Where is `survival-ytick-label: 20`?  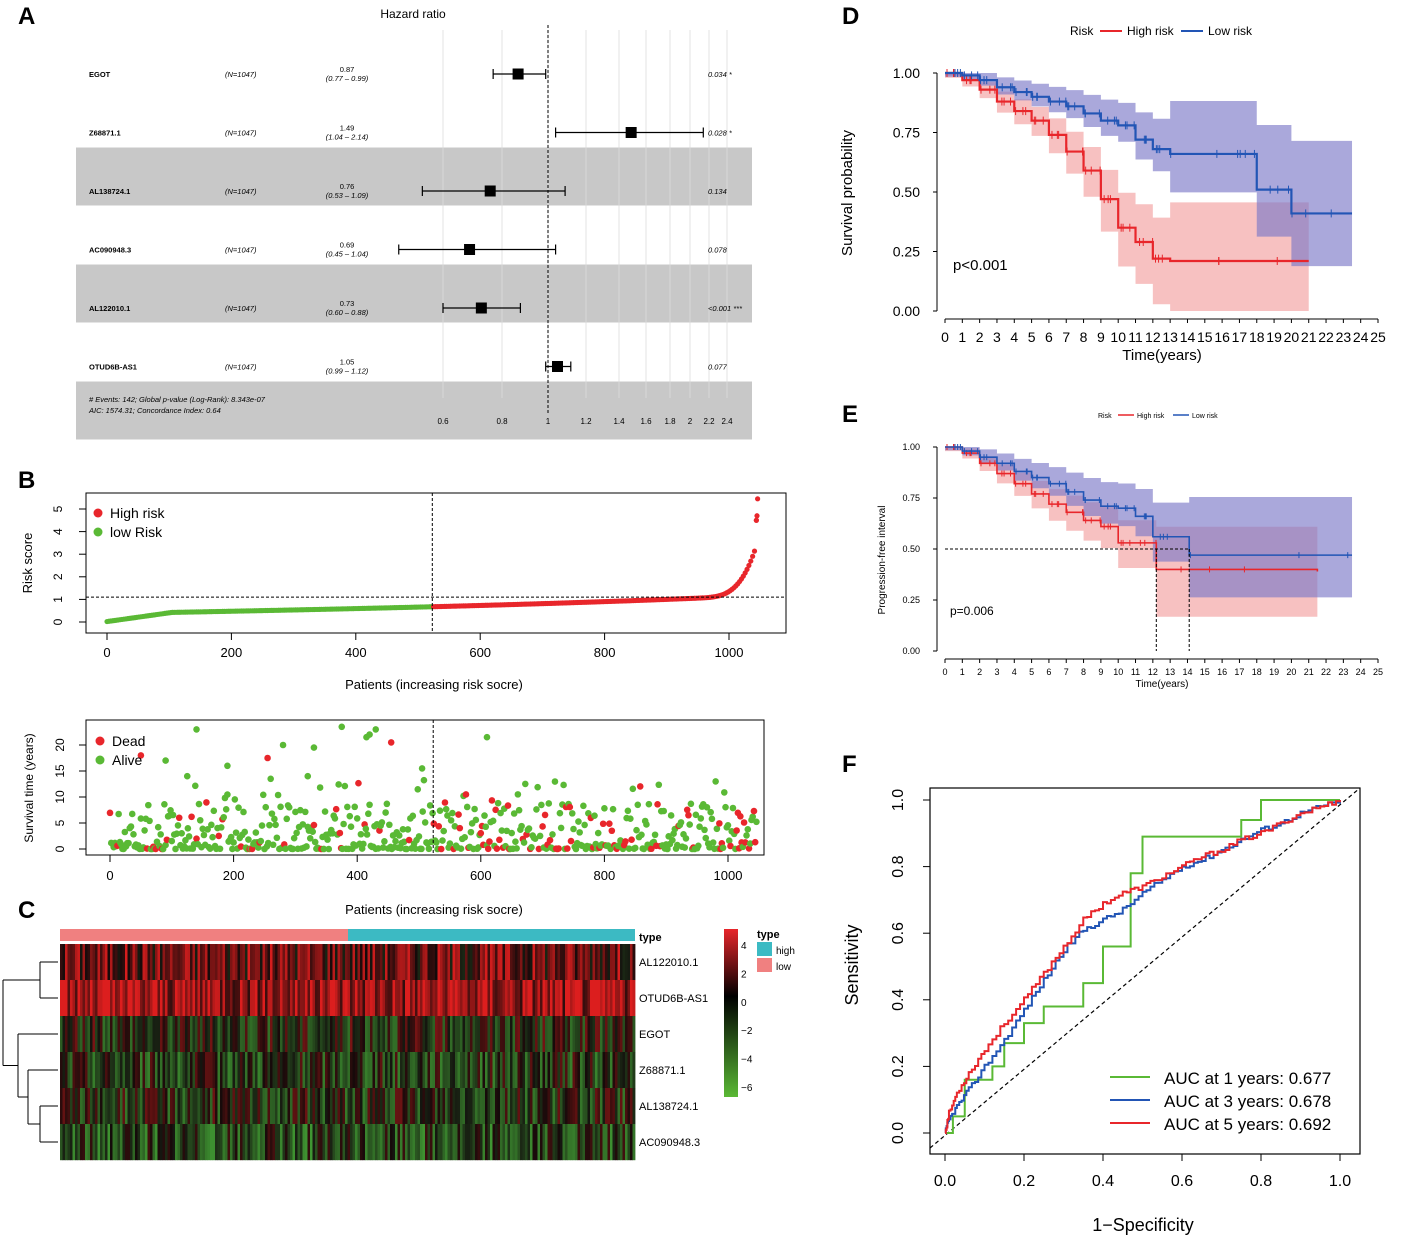 survival-ytick-label: 20 is located at coordinates (60, 745).